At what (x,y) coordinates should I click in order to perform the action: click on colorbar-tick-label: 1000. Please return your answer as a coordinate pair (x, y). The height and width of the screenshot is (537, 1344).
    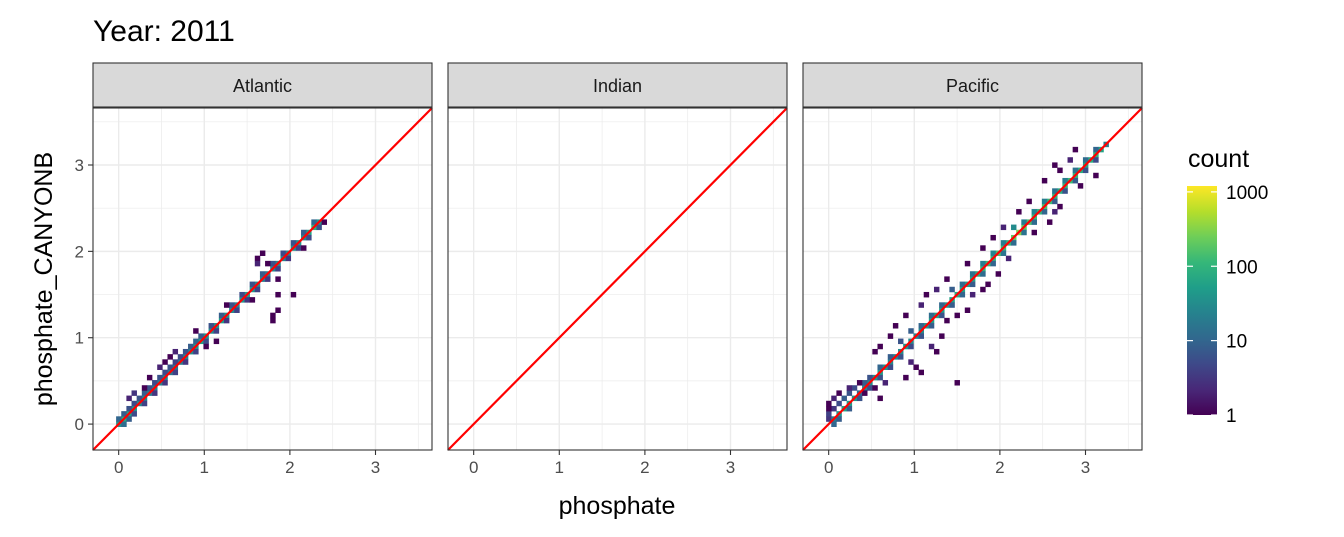
    Looking at the image, I should click on (1247, 193).